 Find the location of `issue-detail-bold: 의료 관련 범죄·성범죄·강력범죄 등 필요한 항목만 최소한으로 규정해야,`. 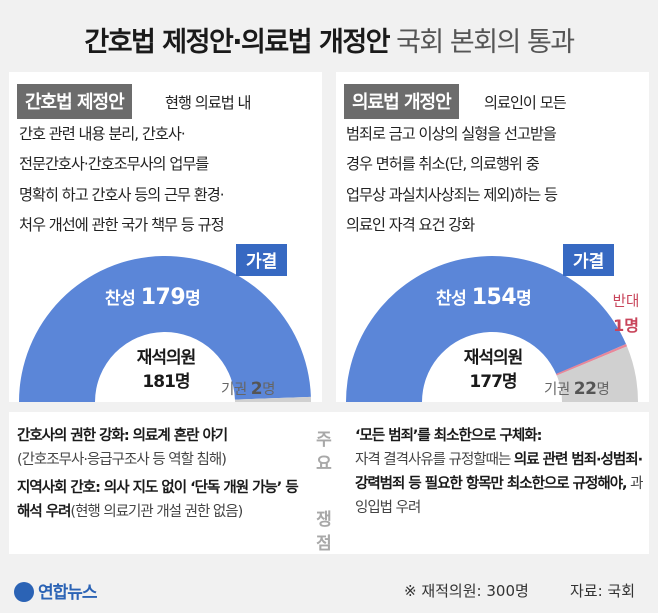

issue-detail-bold: 의료 관련 범죄·성범죄·강력범죄 등 필요한 항목만 최소한으로 규정해야, is located at coordinates (499, 472).